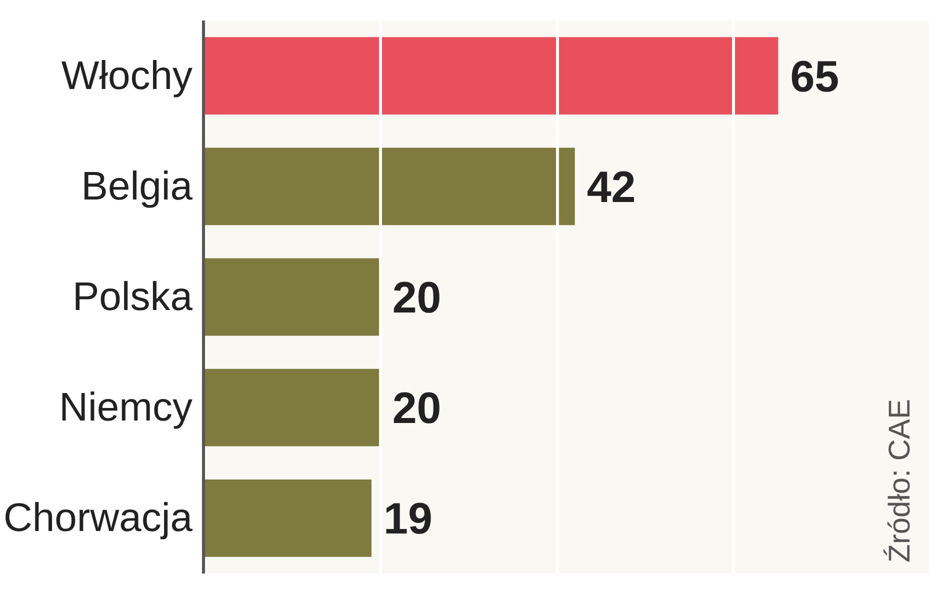 The width and height of the screenshot is (948, 593). What do you see at coordinates (133, 297) in the screenshot?
I see `y-tick-label: Polska` at bounding box center [133, 297].